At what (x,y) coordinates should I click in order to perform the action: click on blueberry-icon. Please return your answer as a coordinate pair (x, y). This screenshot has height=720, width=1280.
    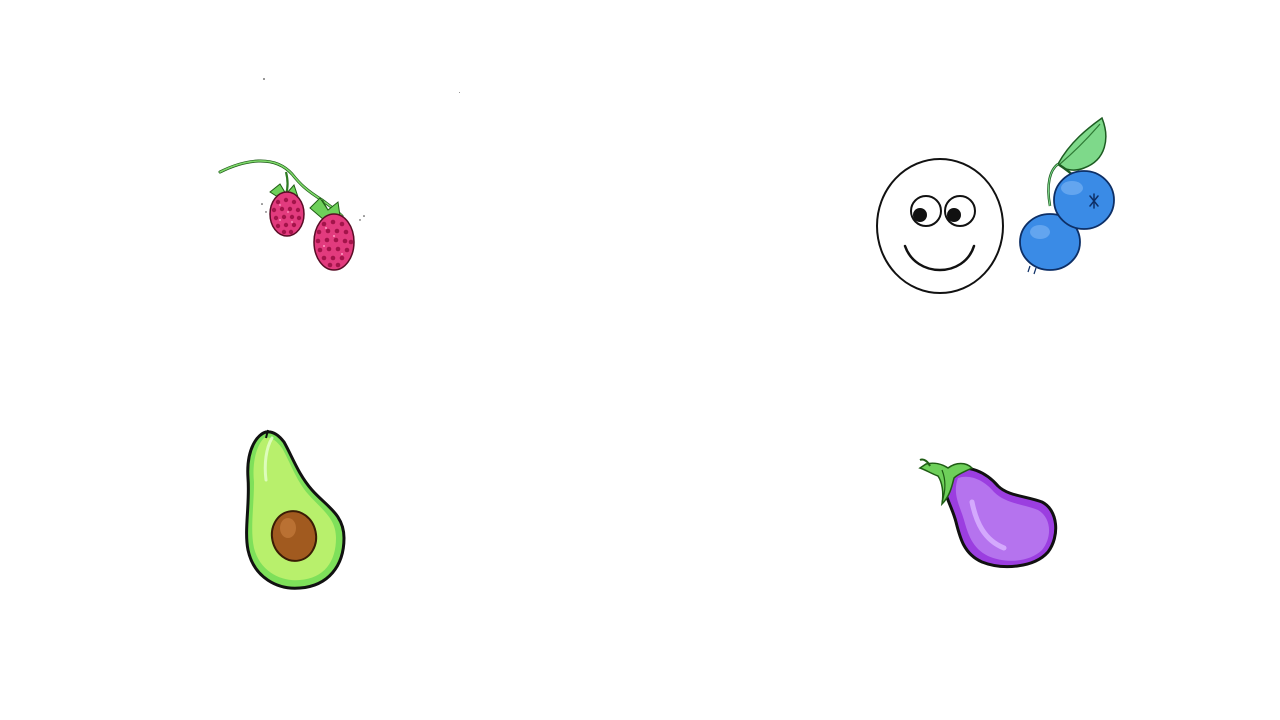
    Looking at the image, I should click on (1068, 195).